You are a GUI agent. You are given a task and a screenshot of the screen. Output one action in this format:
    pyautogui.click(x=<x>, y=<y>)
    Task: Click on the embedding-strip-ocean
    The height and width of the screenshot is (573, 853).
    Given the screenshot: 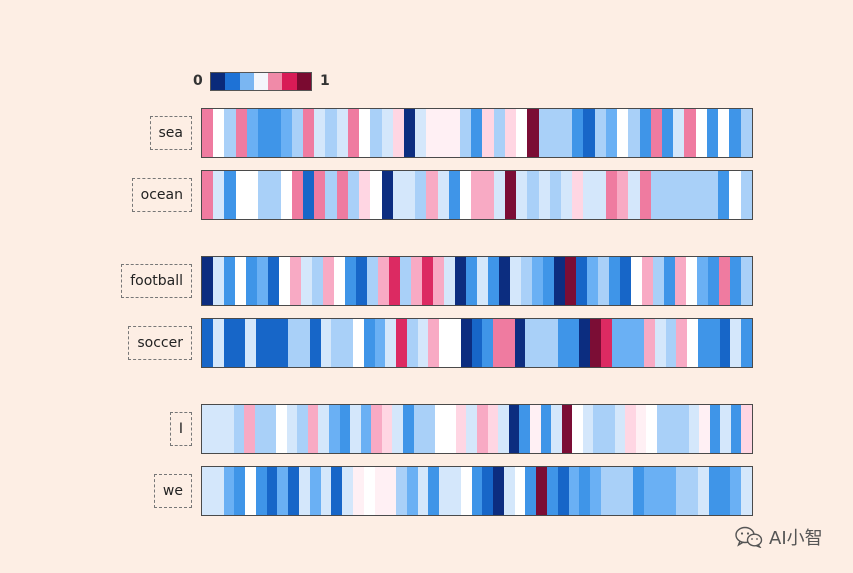 What is the action you would take?
    pyautogui.click(x=477, y=195)
    